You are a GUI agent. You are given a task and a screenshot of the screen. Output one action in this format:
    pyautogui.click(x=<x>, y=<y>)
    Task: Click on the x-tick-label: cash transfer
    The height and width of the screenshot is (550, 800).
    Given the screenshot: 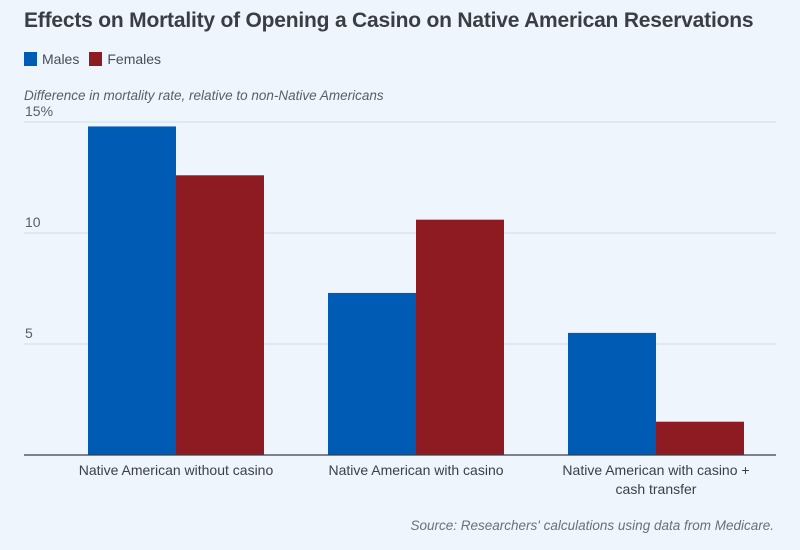 What is the action you would take?
    pyautogui.click(x=656, y=489)
    